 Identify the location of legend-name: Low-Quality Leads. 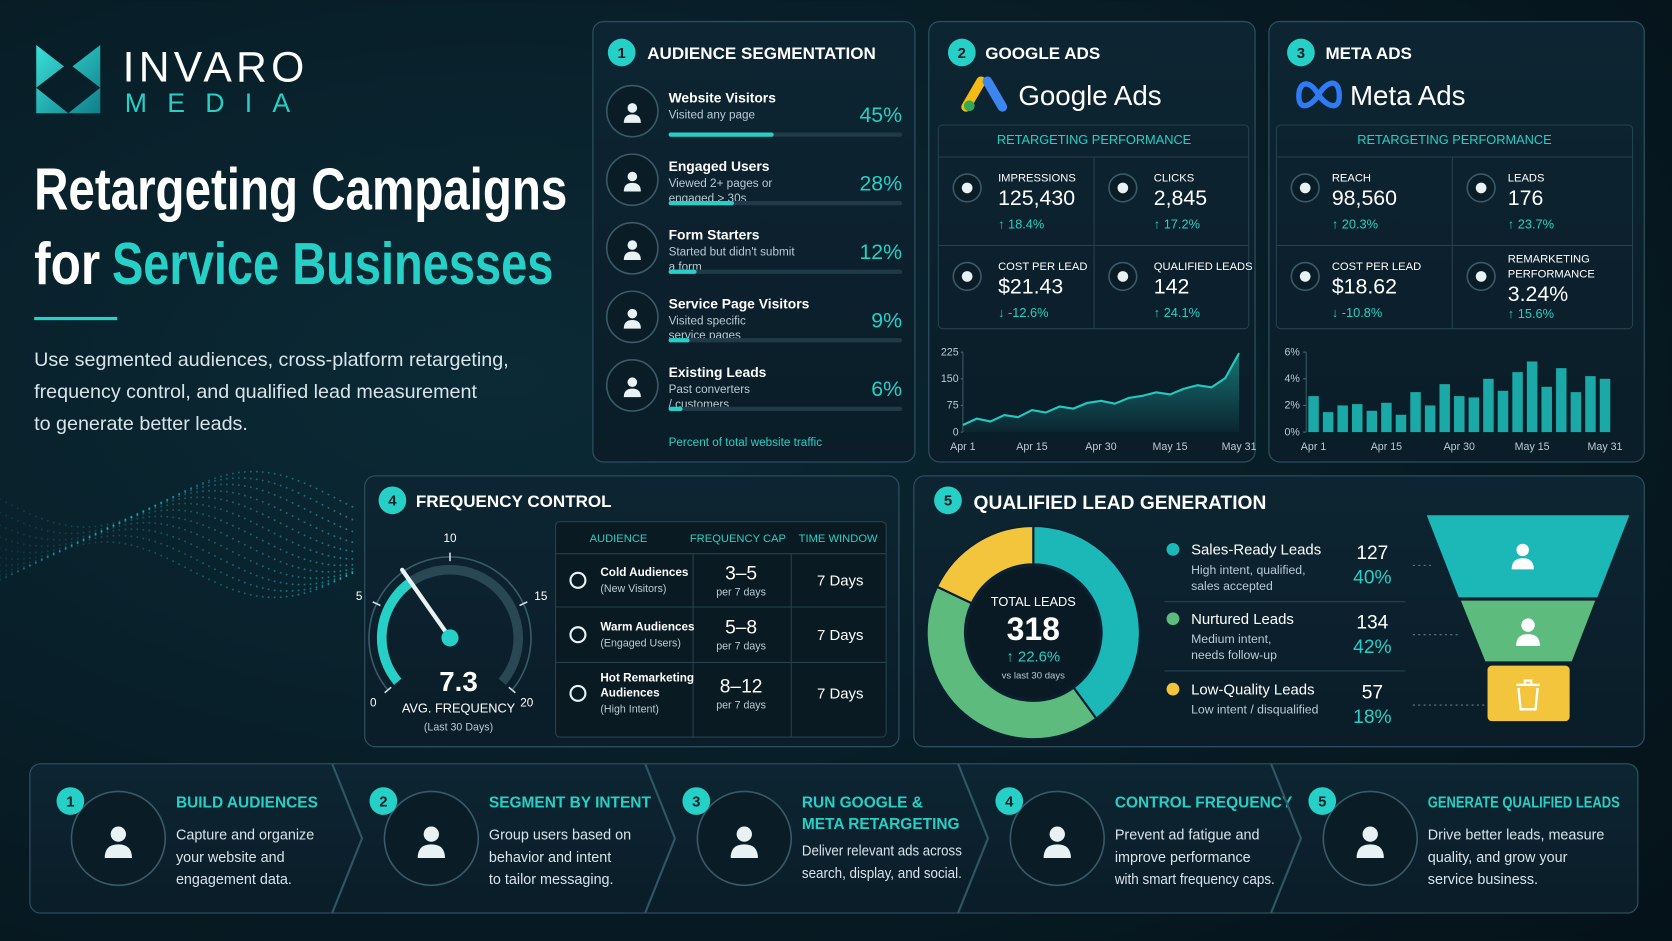
(1252, 689).